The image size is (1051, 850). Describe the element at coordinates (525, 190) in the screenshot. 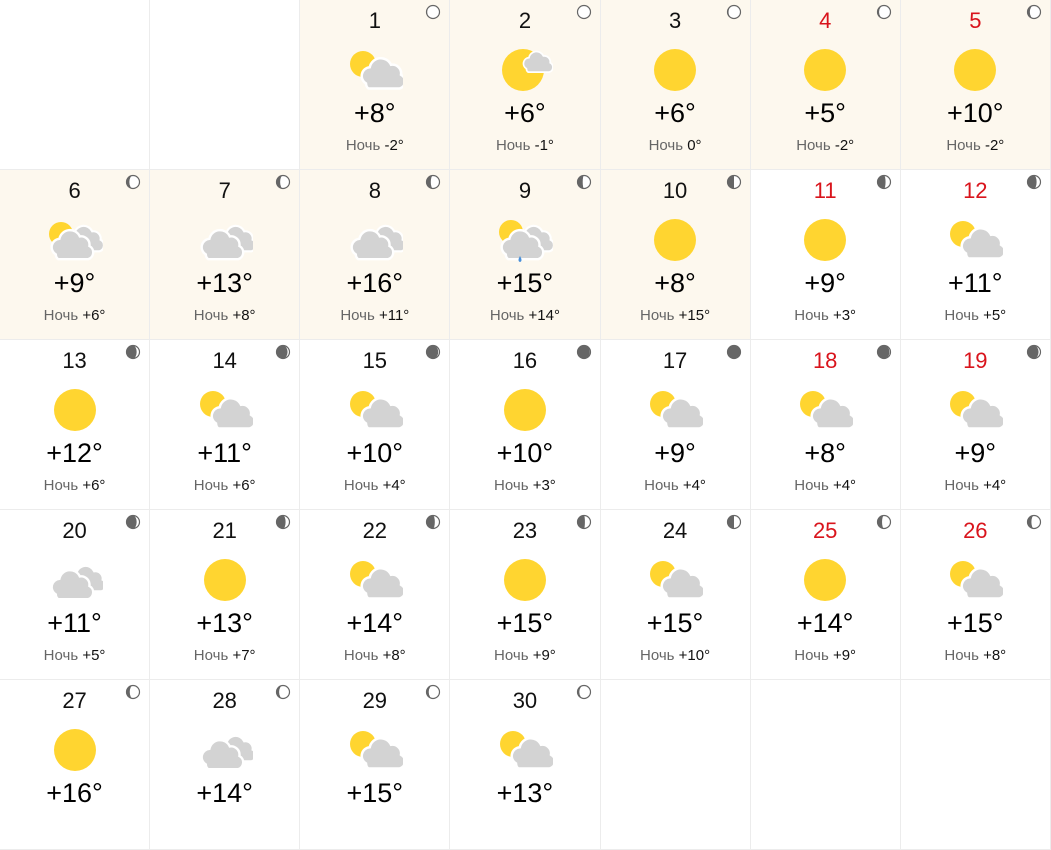

I see `day-date: 9` at that location.